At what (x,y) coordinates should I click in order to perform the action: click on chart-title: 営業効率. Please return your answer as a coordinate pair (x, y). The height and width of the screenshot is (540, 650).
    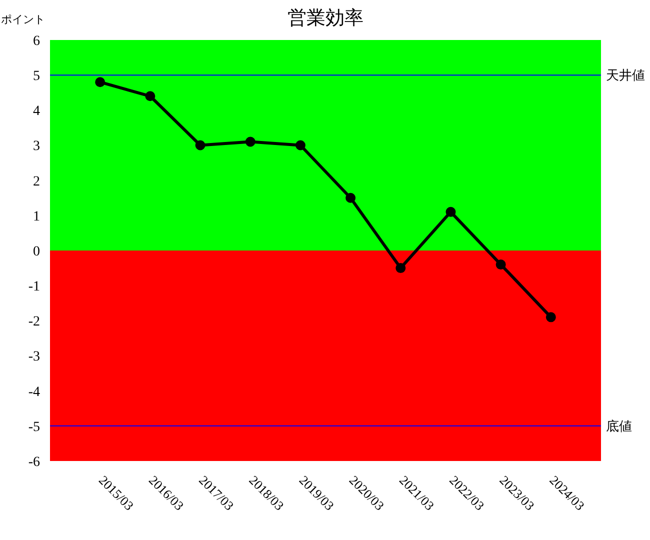
    Looking at the image, I should click on (325, 18).